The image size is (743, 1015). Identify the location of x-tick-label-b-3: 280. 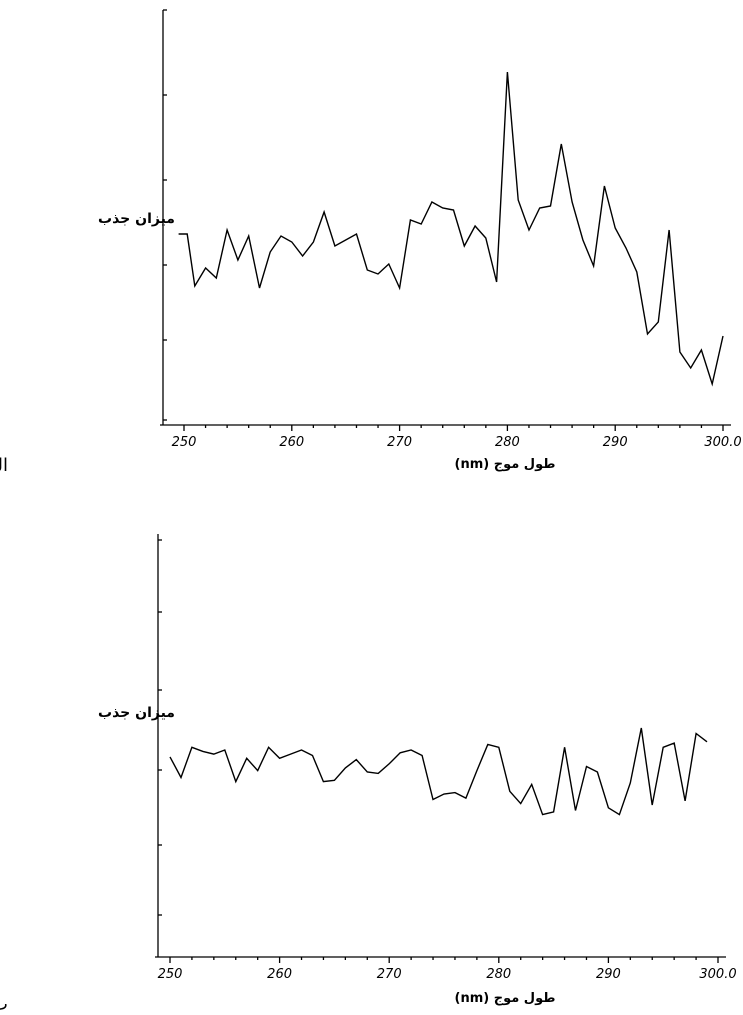
(498, 974).